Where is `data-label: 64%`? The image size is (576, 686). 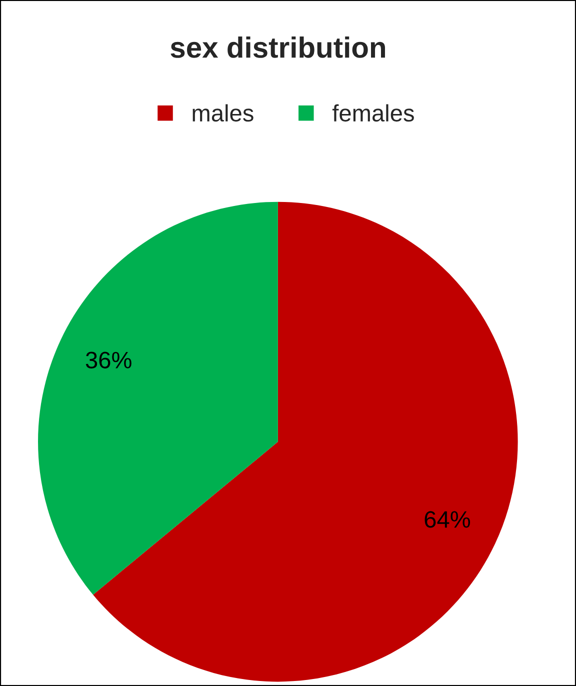
data-label: 64% is located at coordinates (447, 519).